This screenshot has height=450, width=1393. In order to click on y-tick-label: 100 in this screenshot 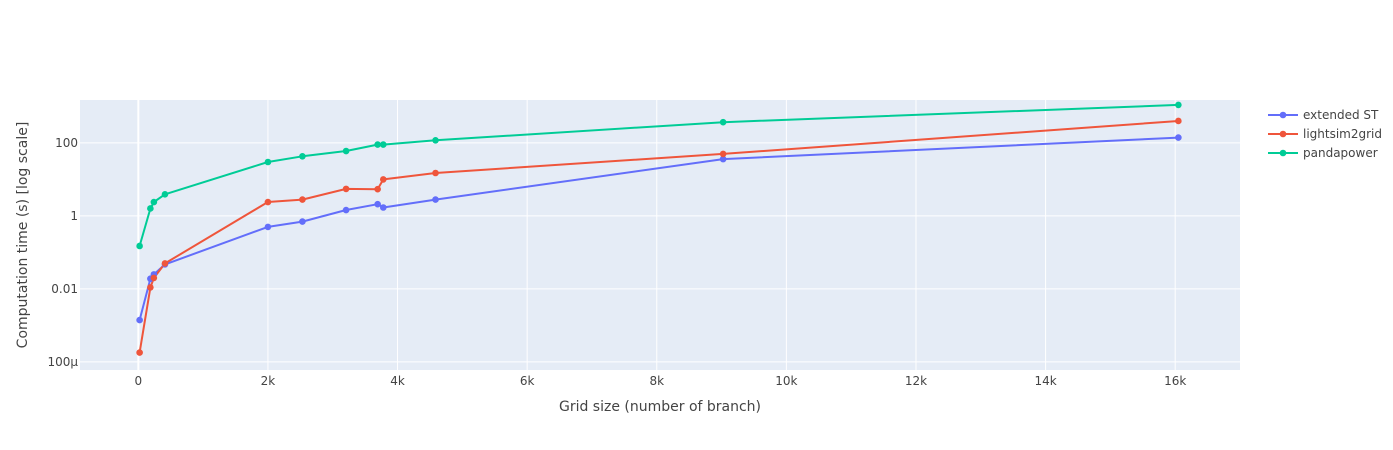, I will do `click(66, 143)`.